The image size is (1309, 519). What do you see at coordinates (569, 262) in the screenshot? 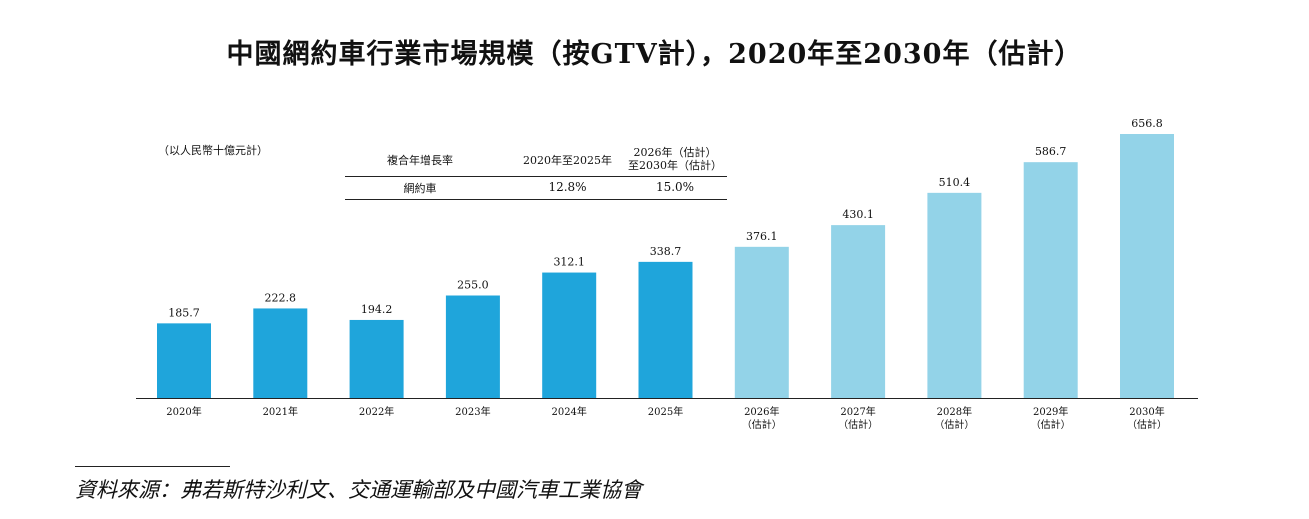
I see `value-label-4: 312.1` at bounding box center [569, 262].